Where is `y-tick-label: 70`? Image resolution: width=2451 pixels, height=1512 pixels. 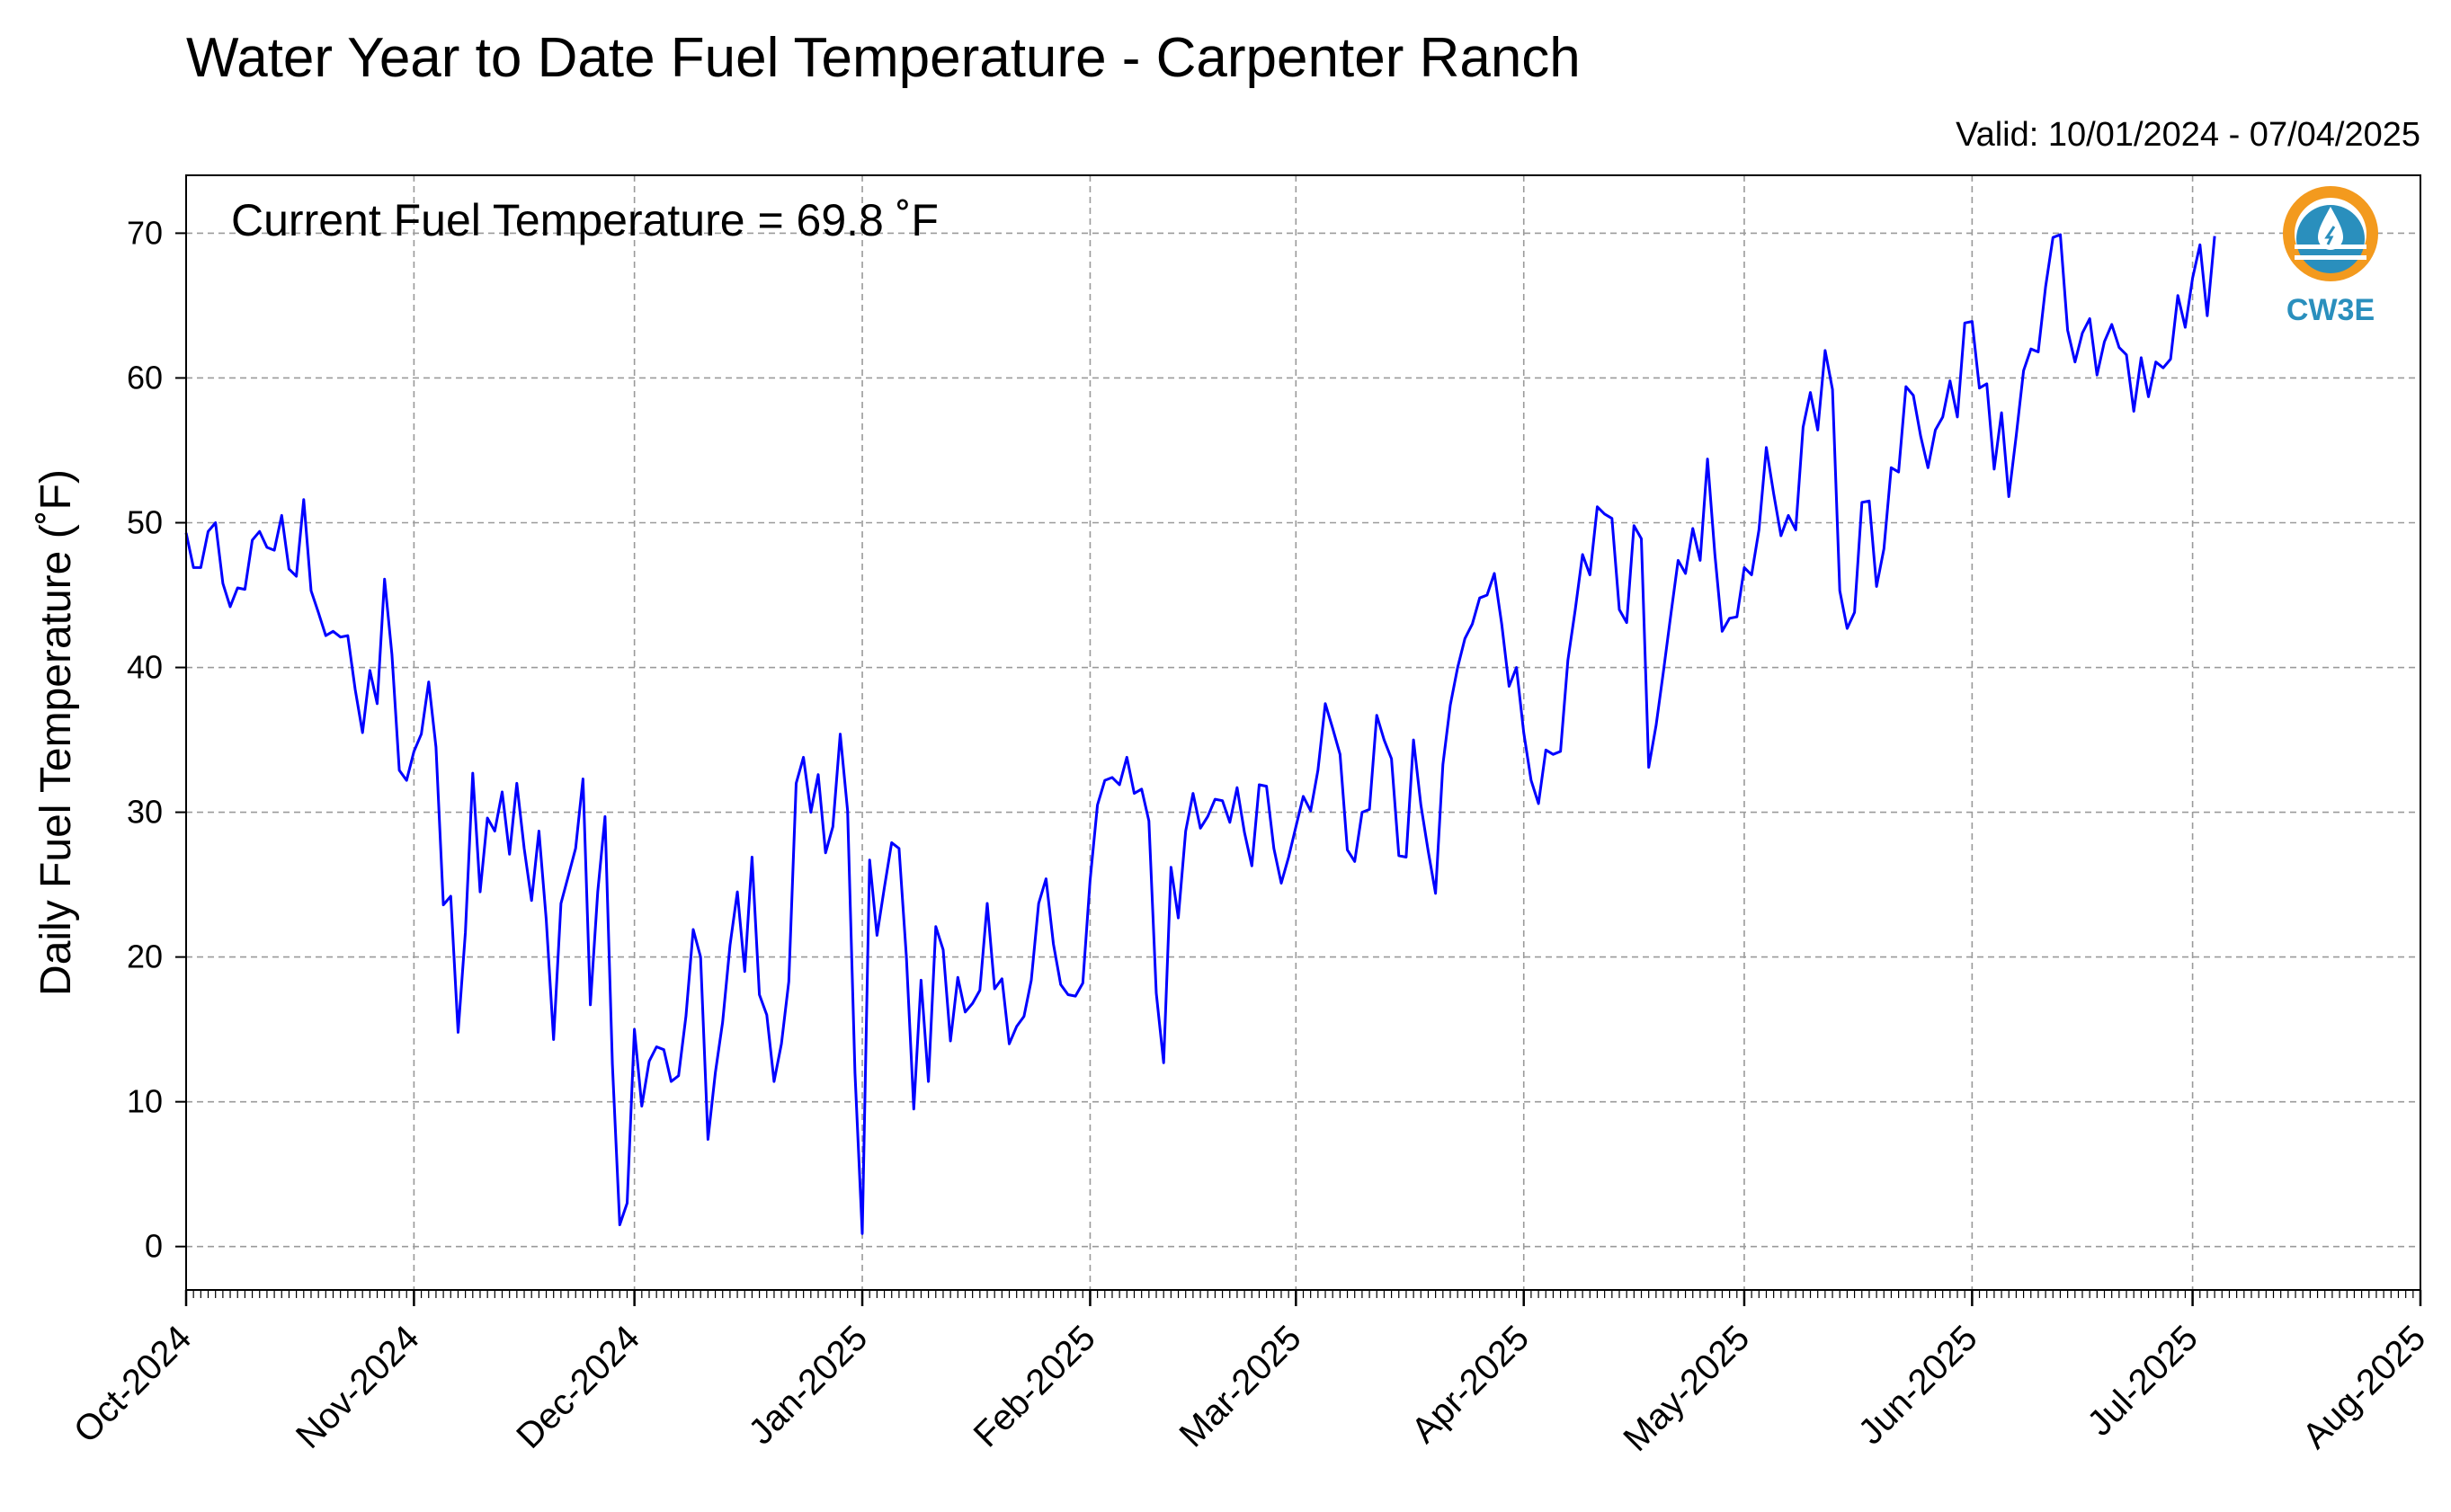
y-tick-label: 70 is located at coordinates (145, 232).